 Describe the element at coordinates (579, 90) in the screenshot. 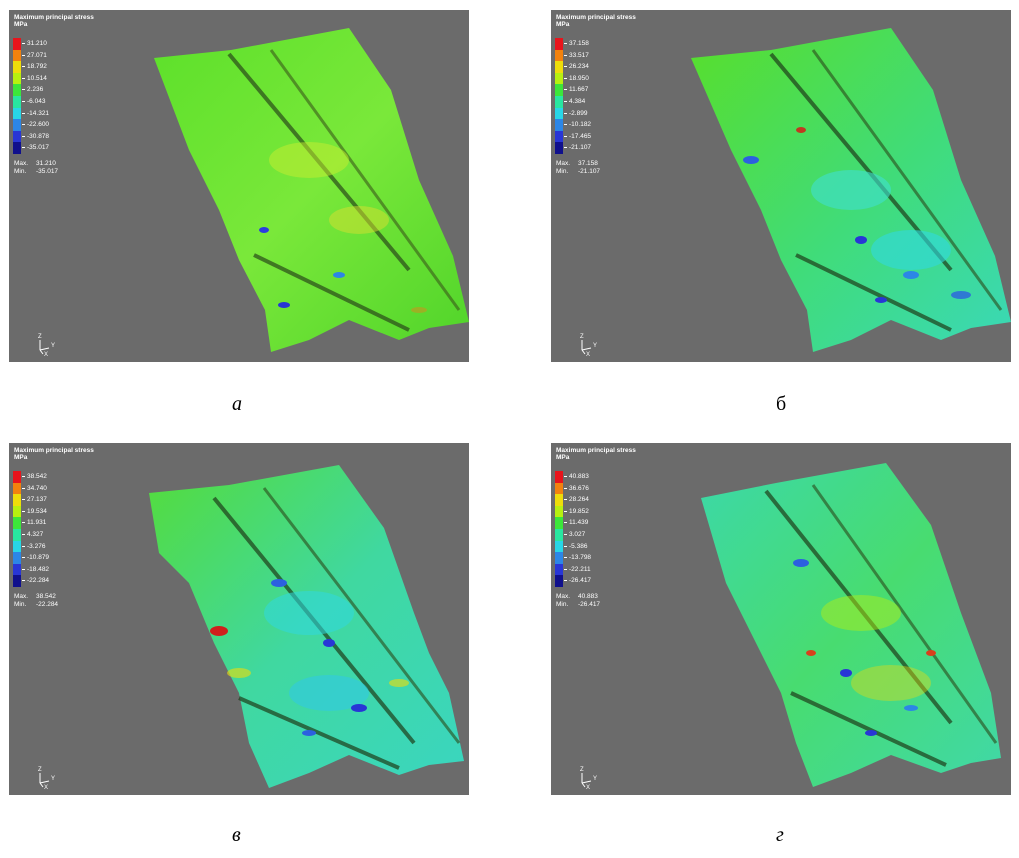

I see `legend-value: 11.667` at that location.